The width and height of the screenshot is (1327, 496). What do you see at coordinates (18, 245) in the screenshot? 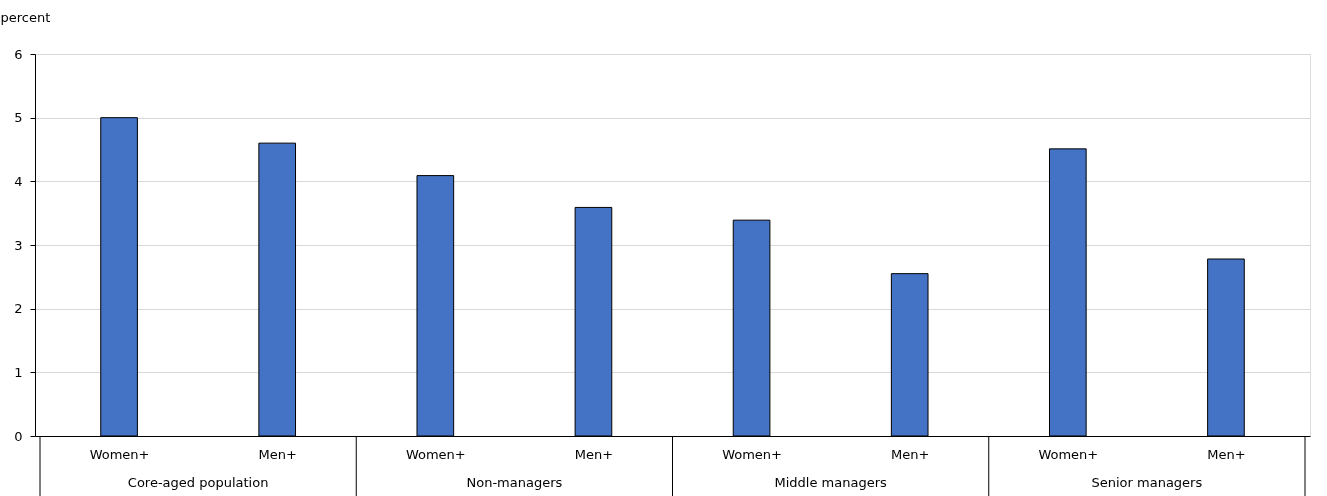
I see `y-tick-label: 3` at bounding box center [18, 245].